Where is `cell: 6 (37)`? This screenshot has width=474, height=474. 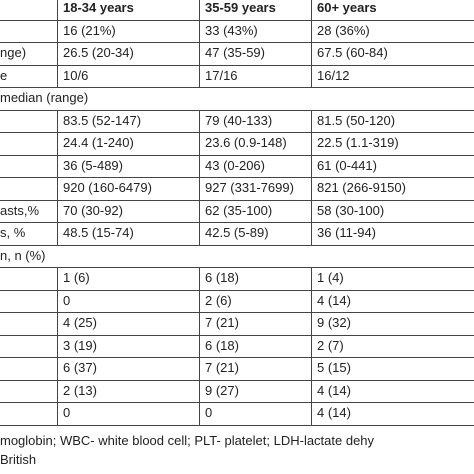
cell: 6 (37) is located at coordinates (80, 367).